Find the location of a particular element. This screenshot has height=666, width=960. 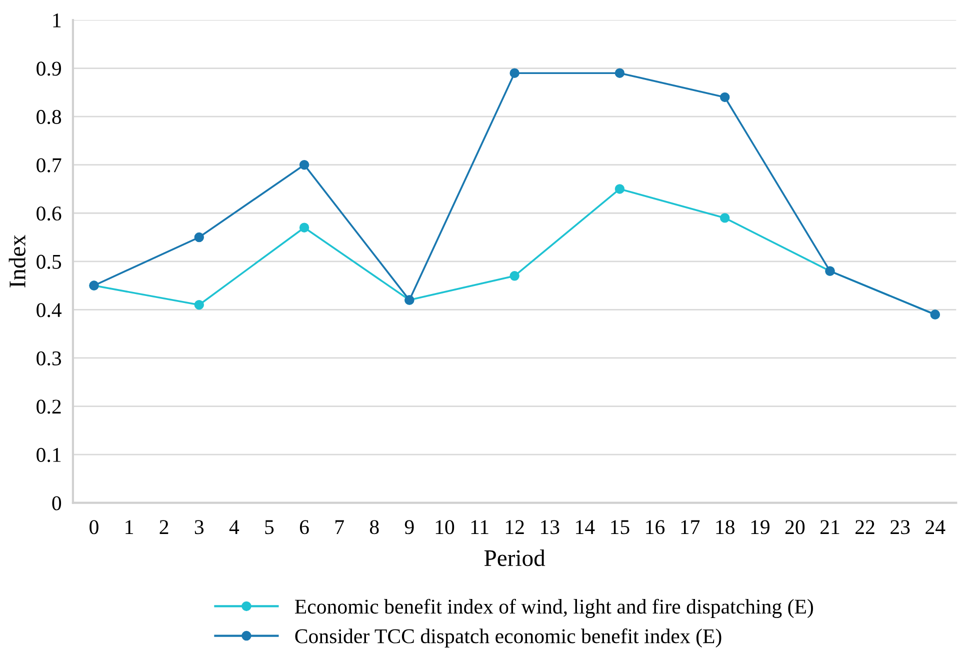

x-tick-label: 1 is located at coordinates (129, 527).